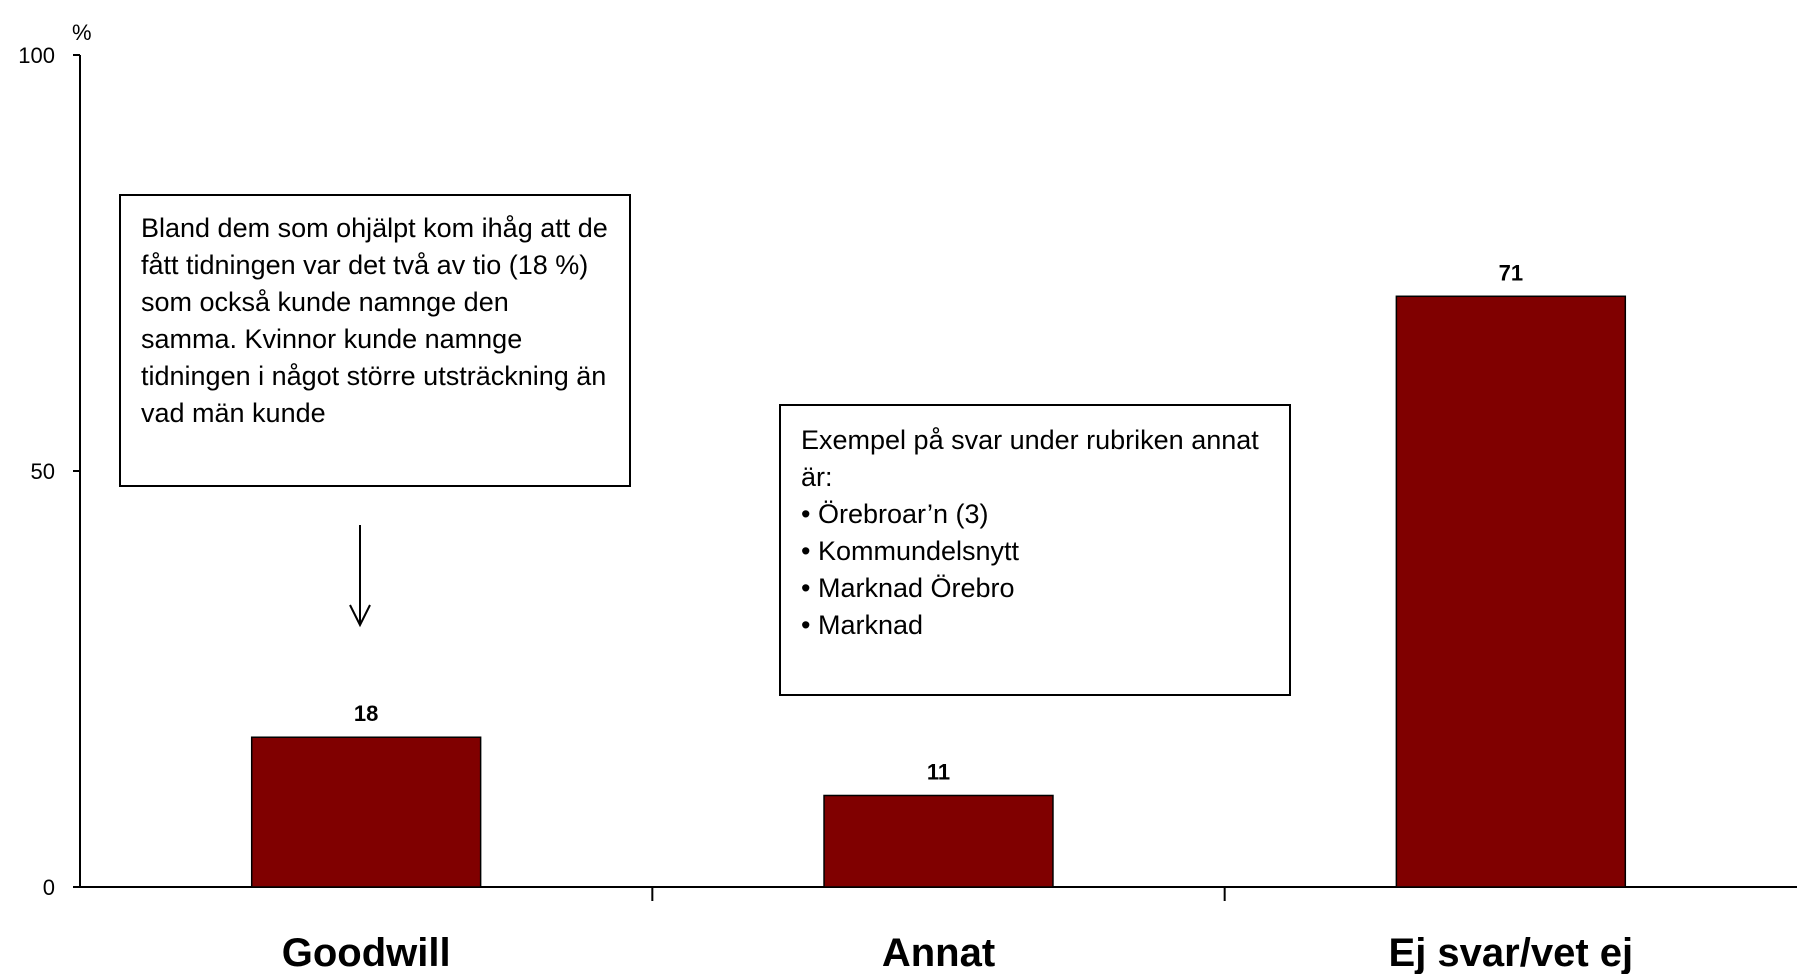  Describe the element at coordinates (49, 887) in the screenshot. I see `y-tick-label: 0` at that location.